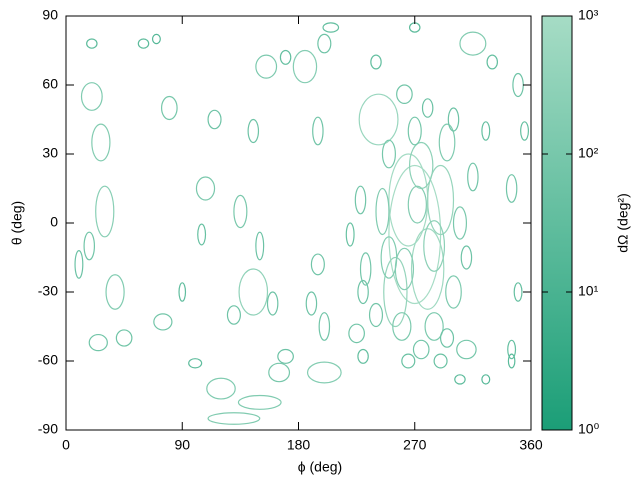 Image resolution: width=640 pixels, height=480 pixels. I want to click on colorbar, so click(557, 223).